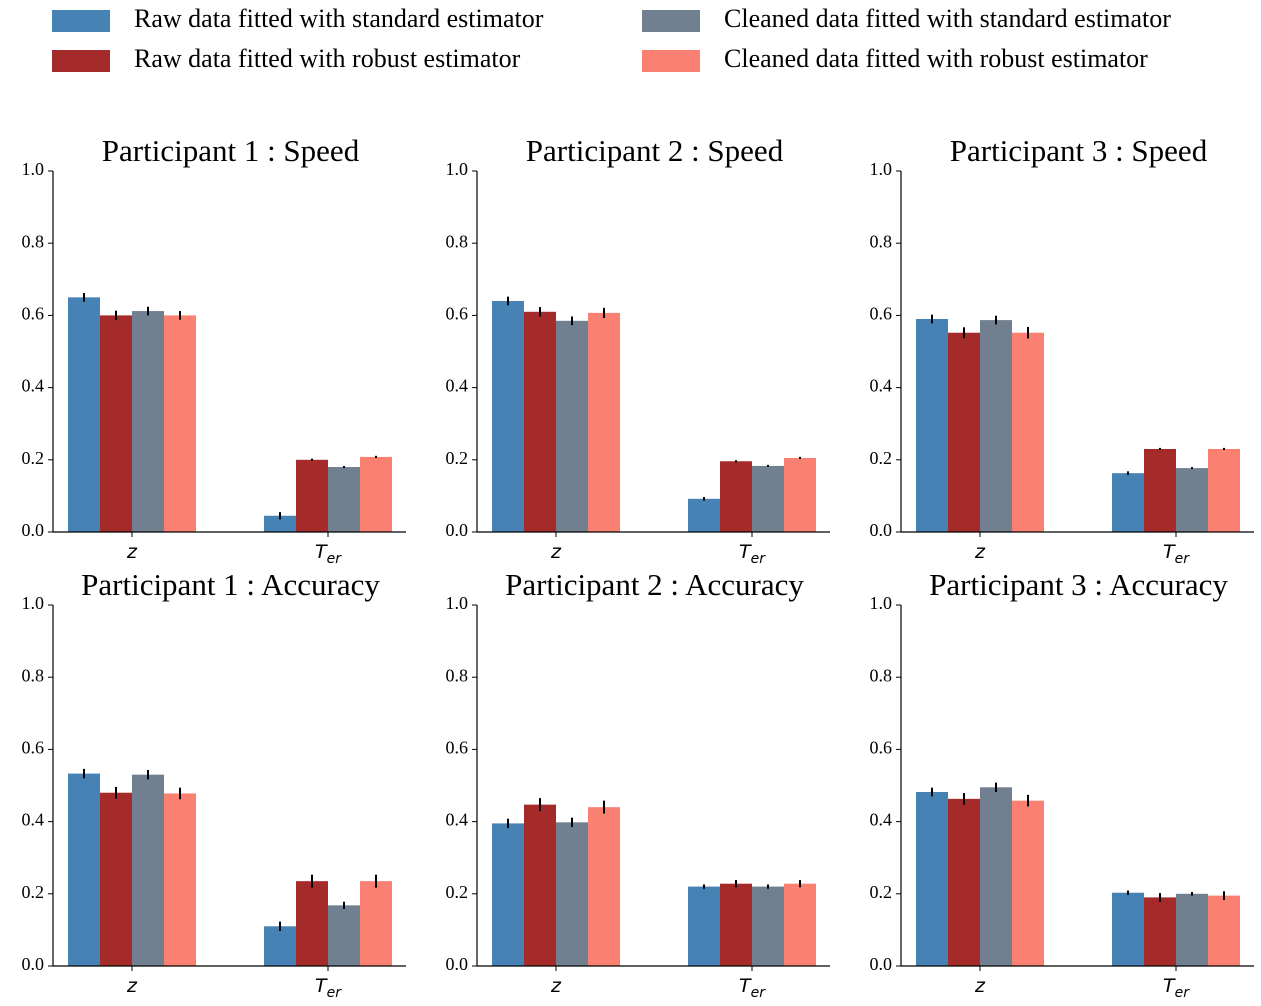 This screenshot has width=1261, height=1006. Describe the element at coordinates (655, 150) in the screenshot. I see `chart-title: Participant 2 : Speed` at that location.